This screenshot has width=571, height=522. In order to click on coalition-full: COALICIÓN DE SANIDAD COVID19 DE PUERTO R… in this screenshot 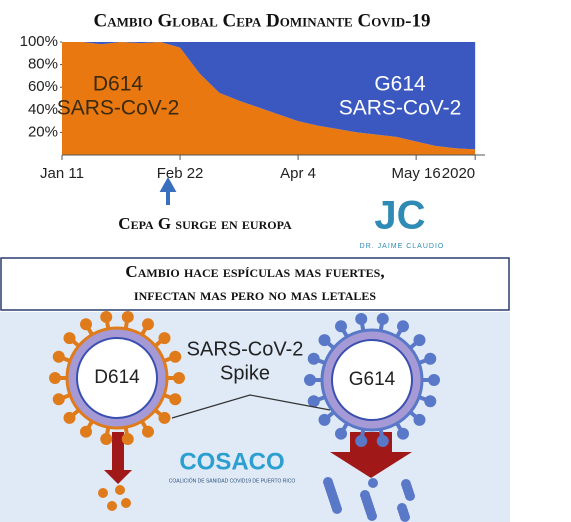, I will do `click(232, 480)`.